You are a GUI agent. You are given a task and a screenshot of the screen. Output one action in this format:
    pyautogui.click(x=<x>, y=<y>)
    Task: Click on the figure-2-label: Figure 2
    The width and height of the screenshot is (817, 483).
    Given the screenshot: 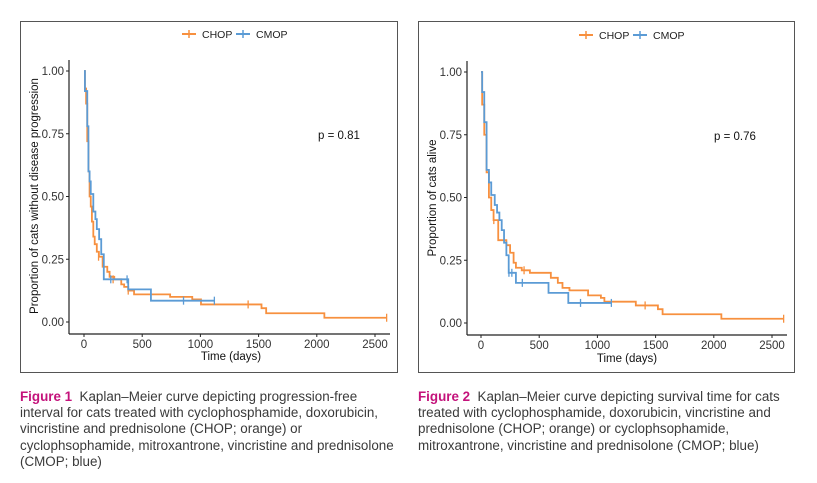 What is the action you would take?
    pyautogui.click(x=444, y=396)
    